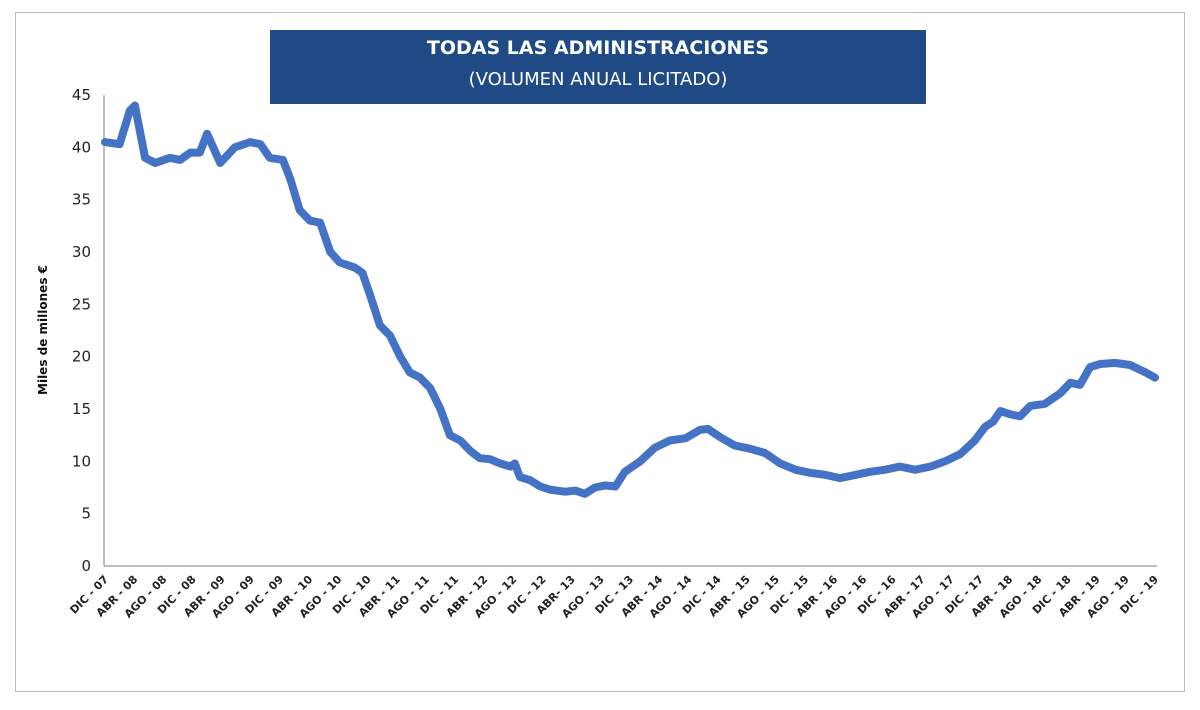  I want to click on y-tick-label: 40, so click(81, 147).